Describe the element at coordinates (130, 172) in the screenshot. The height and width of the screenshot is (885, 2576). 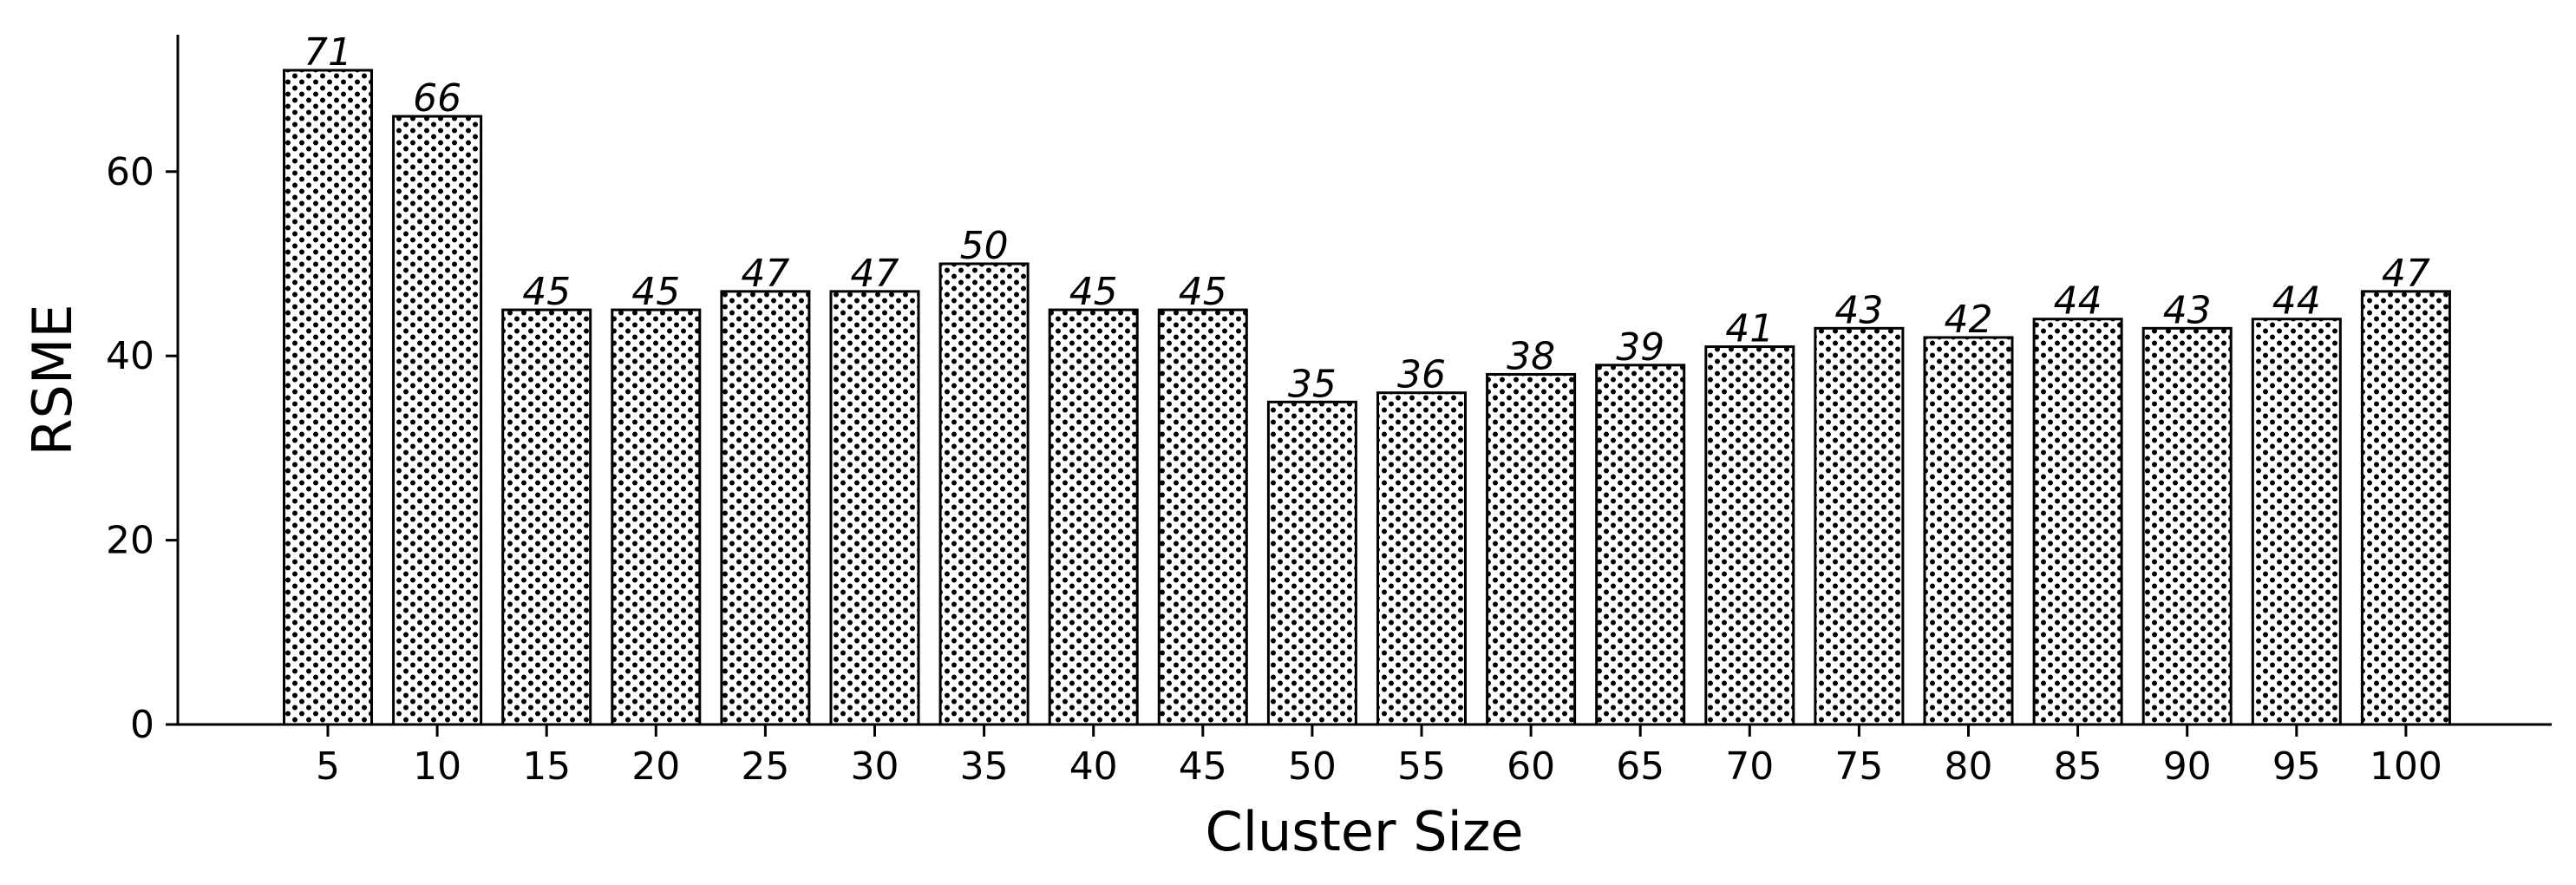
I see `y-tick-label-60: 60` at that location.